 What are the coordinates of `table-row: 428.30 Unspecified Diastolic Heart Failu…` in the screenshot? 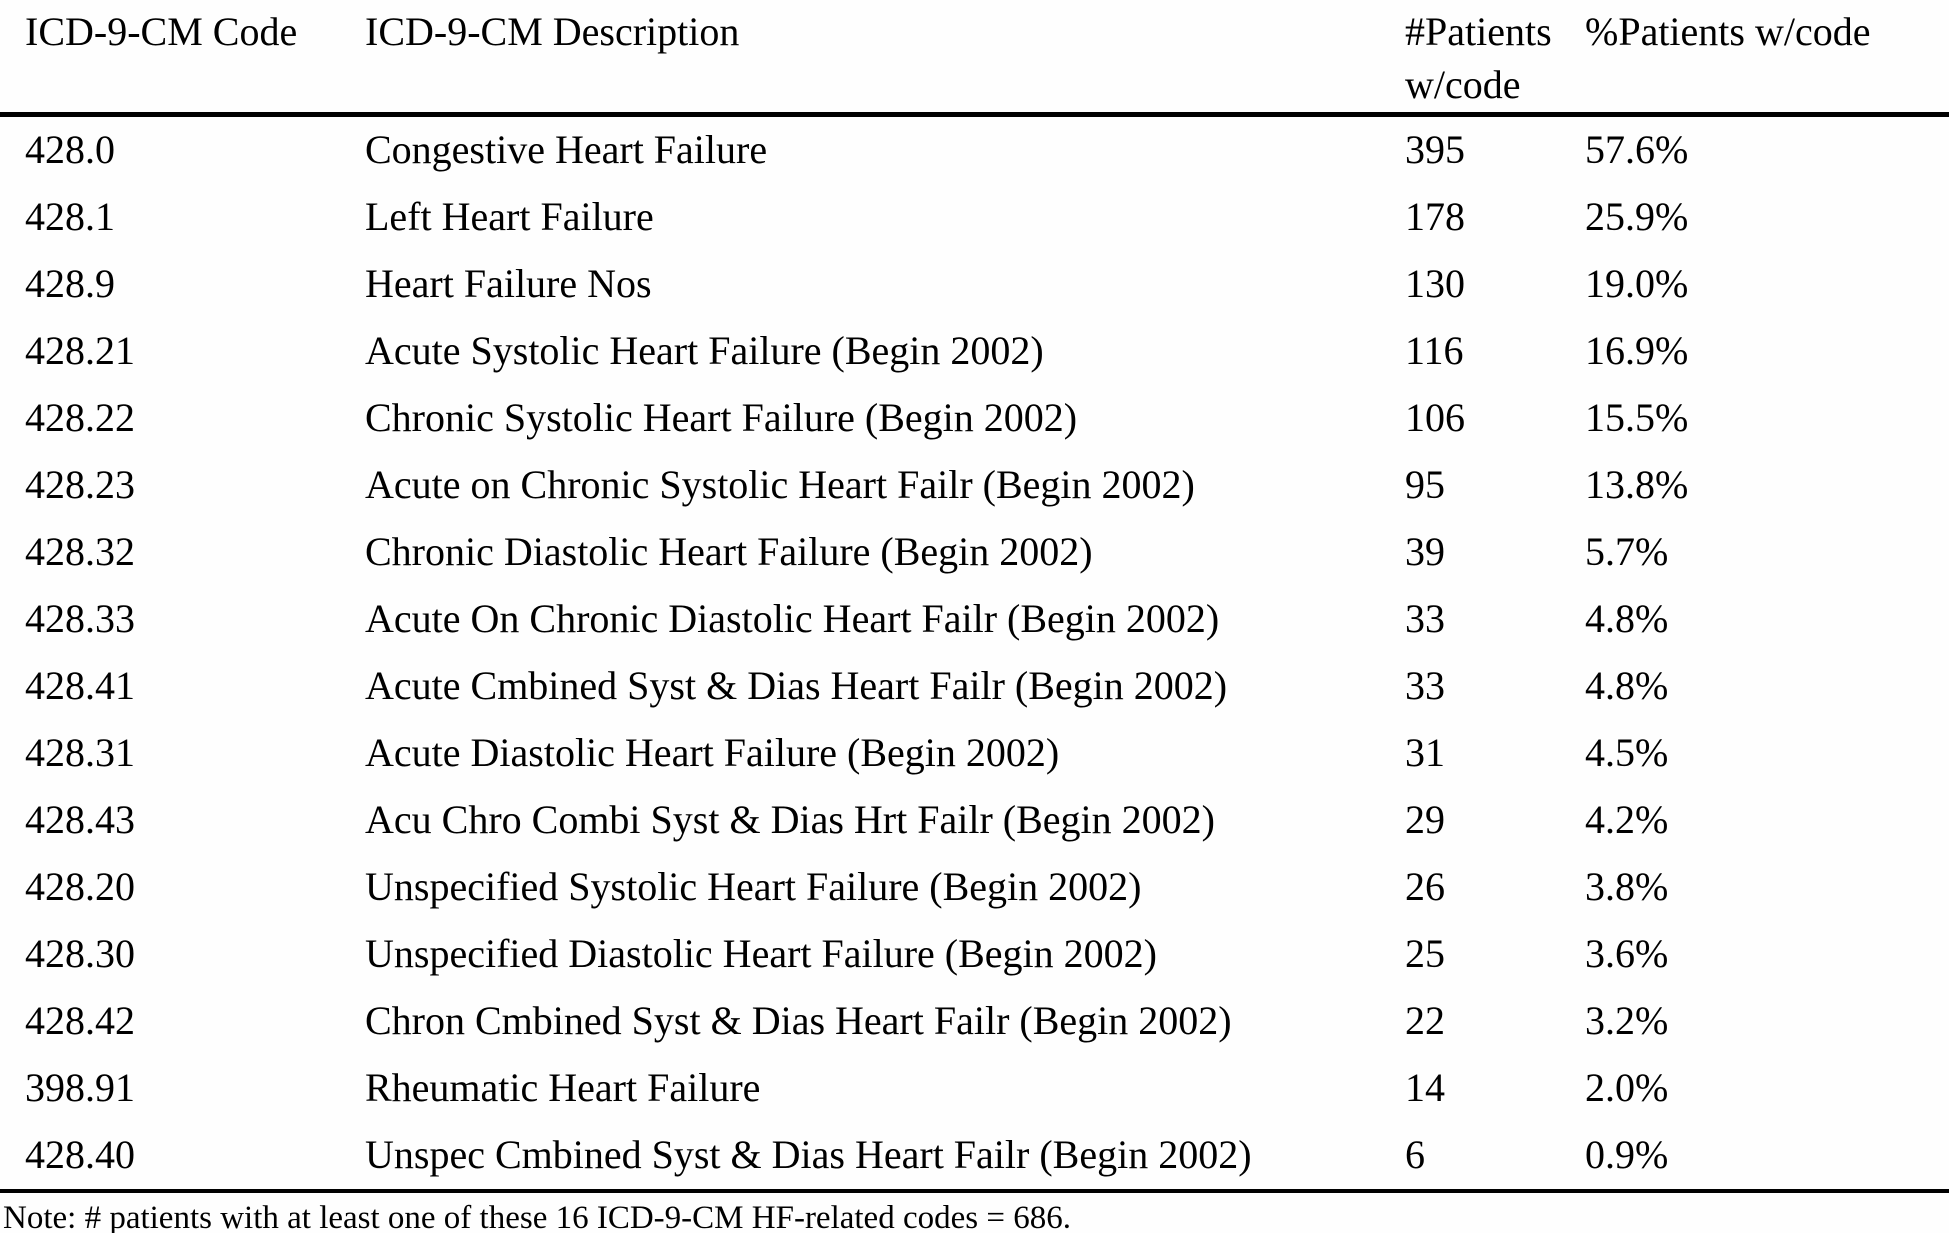 It's located at (974, 954).